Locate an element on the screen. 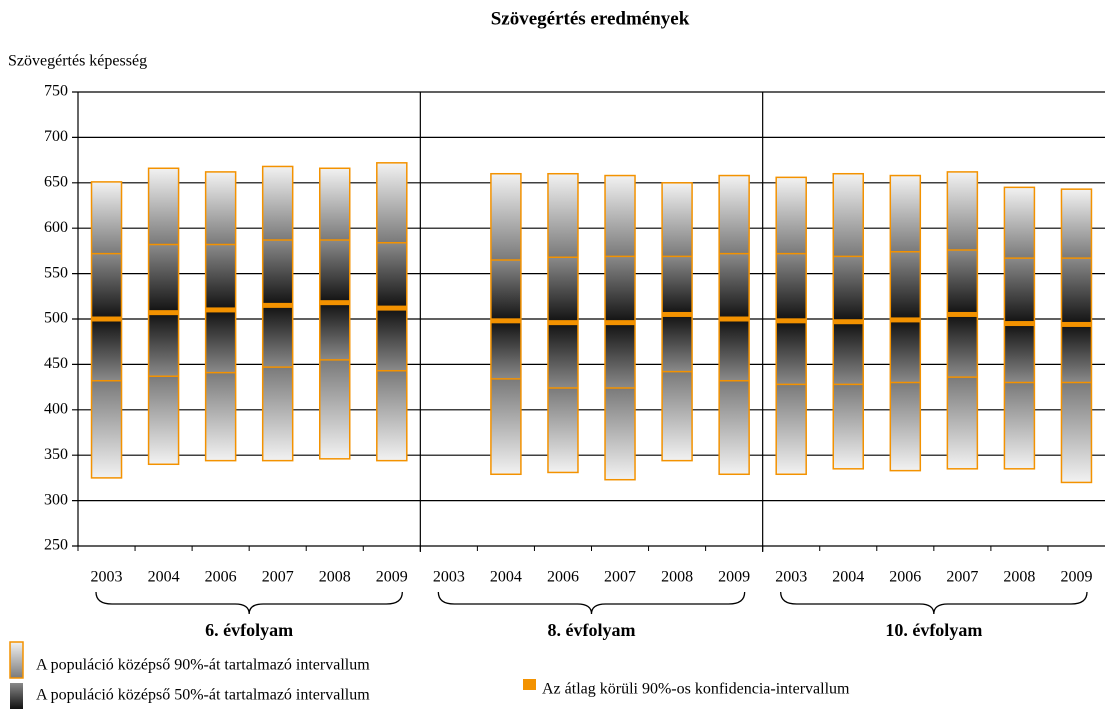 This screenshot has height=711, width=1107. x-tick-label: 2006 is located at coordinates (563, 577).